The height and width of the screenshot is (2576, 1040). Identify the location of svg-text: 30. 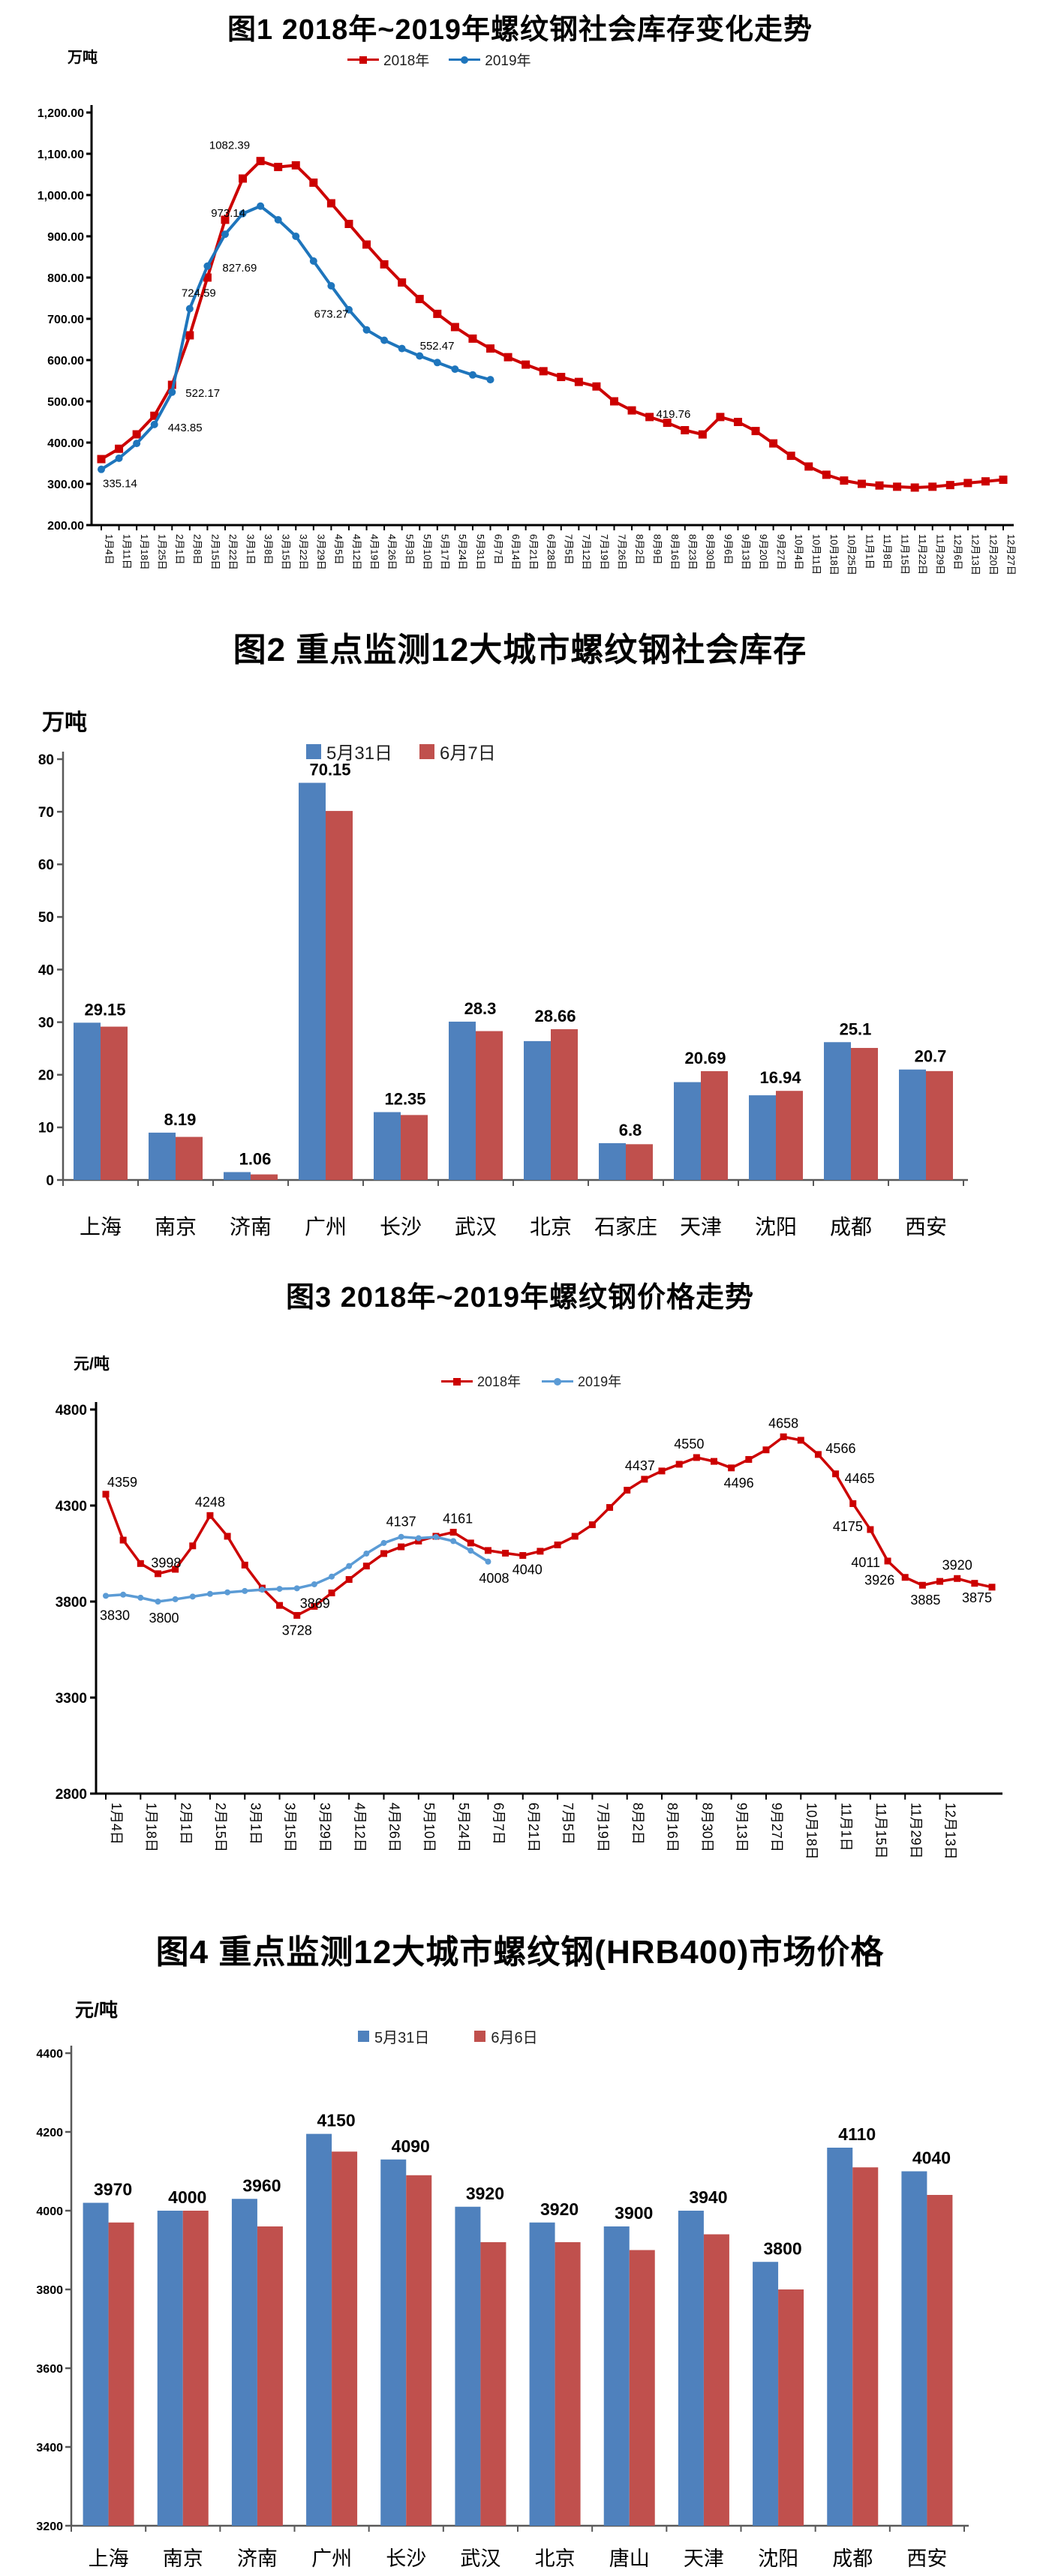
(46, 1023).